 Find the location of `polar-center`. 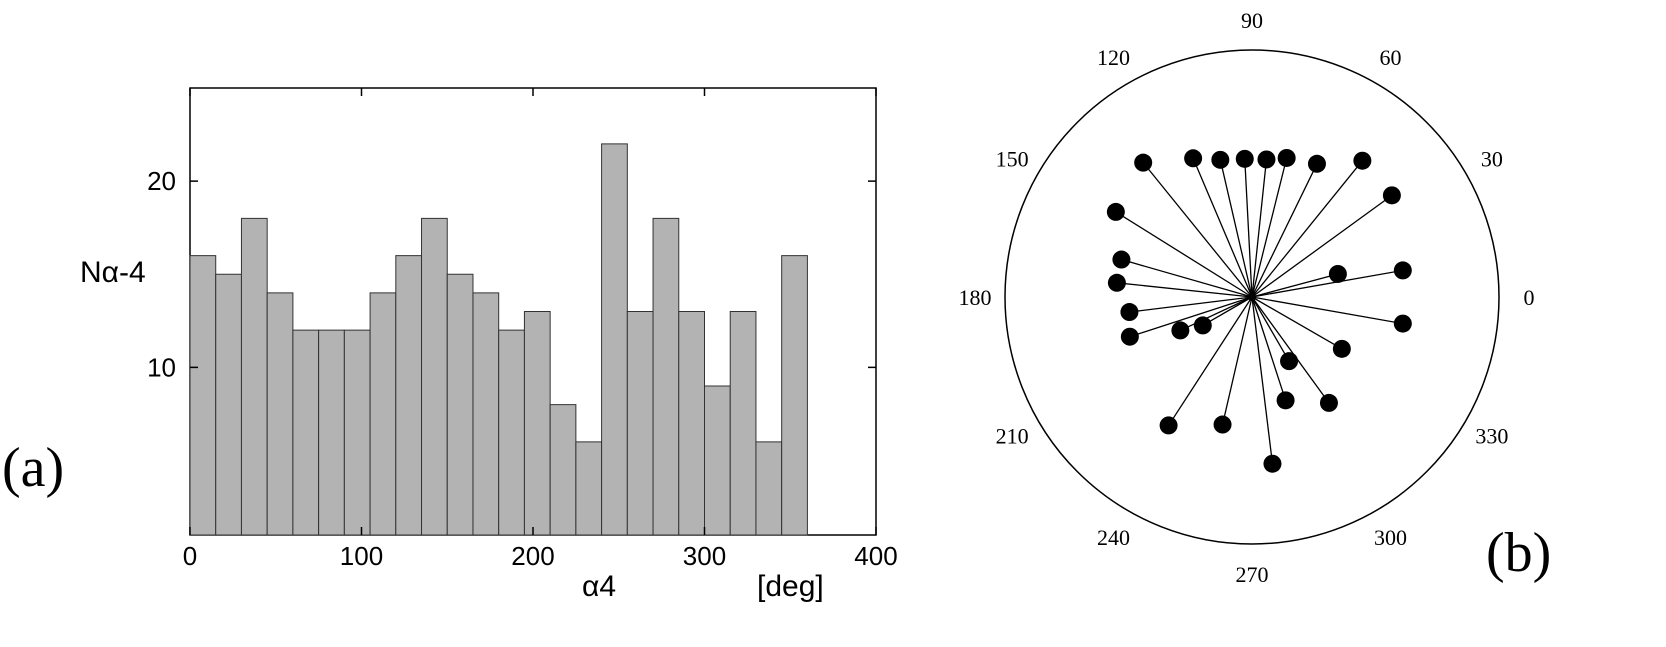

polar-center is located at coordinates (1252, 297).